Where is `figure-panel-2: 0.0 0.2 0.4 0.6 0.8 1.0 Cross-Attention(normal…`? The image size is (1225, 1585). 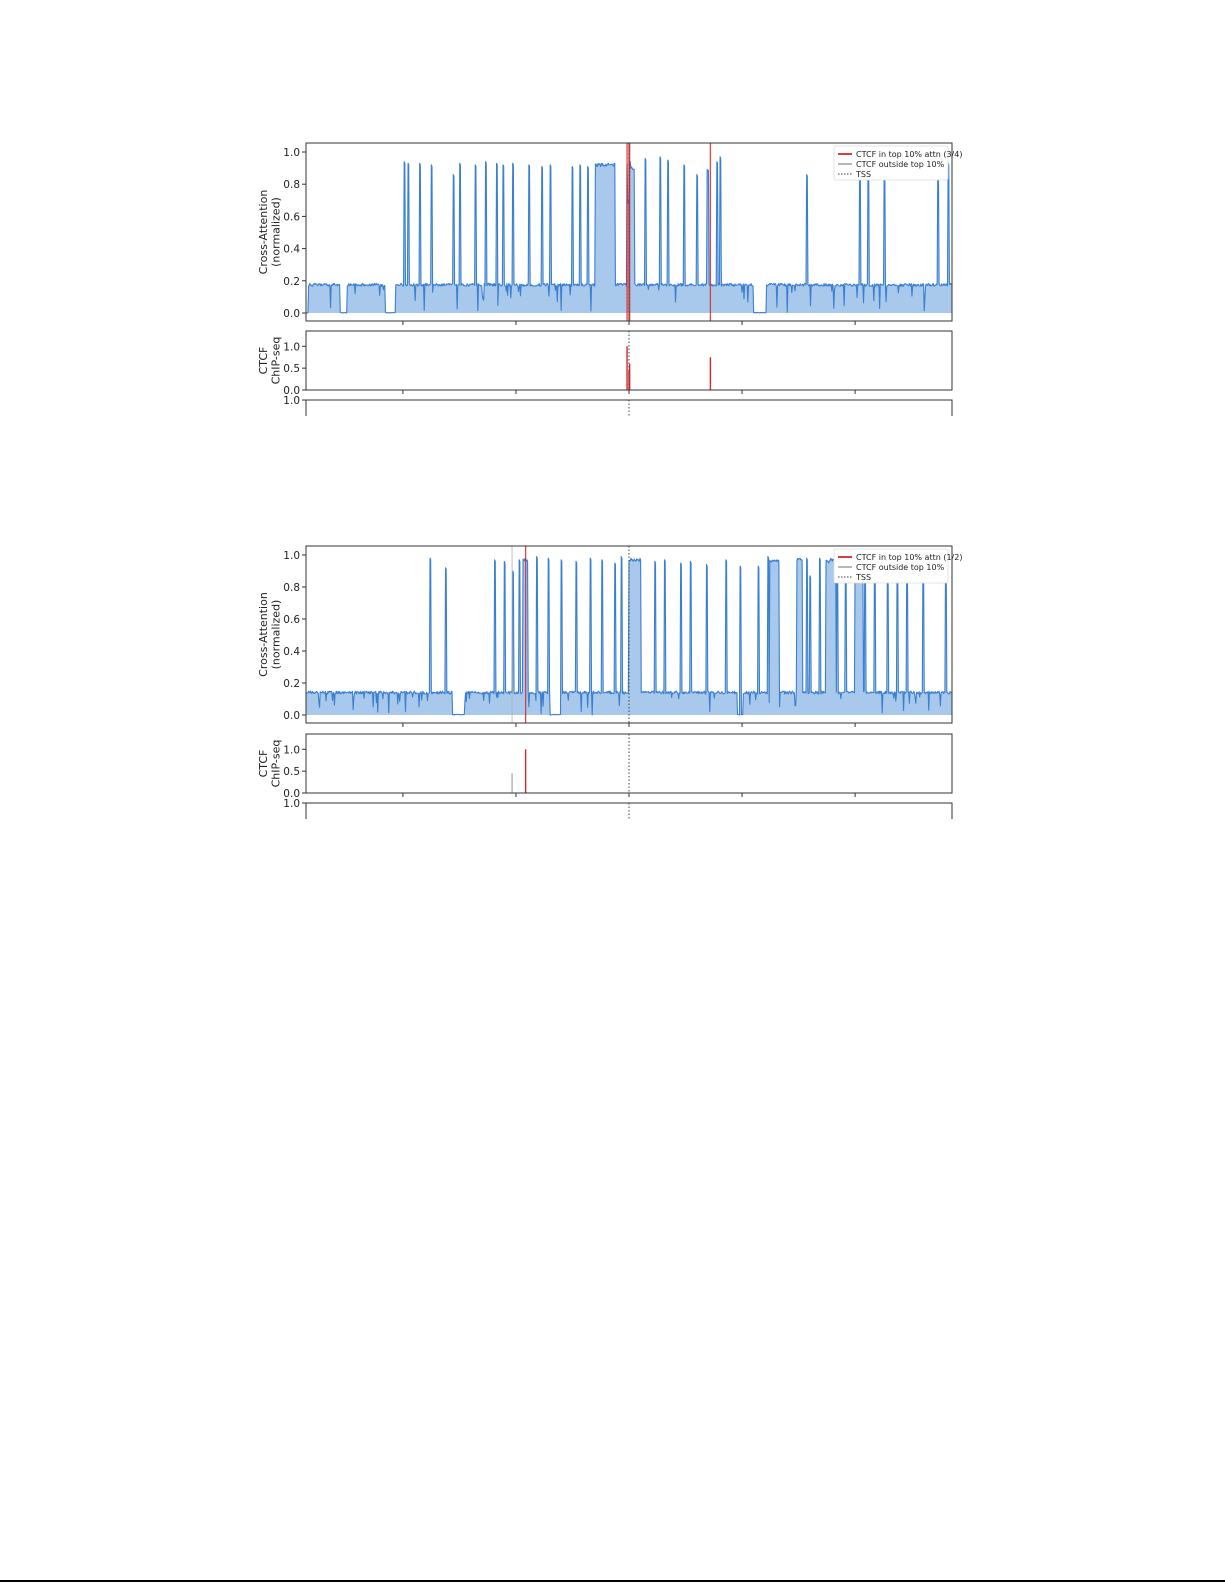
figure-panel-2: 0.0 0.2 0.4 0.6 0.8 1.0 Cross-Attention(normal… is located at coordinates (609, 682).